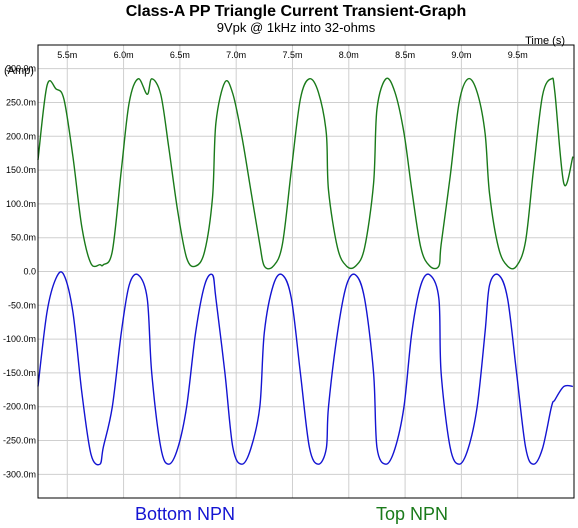 Image resolution: width=578 pixels, height=528 pixels. What do you see at coordinates (180, 55) in the screenshot?
I see `x-tick-label: 6.5m` at bounding box center [180, 55].